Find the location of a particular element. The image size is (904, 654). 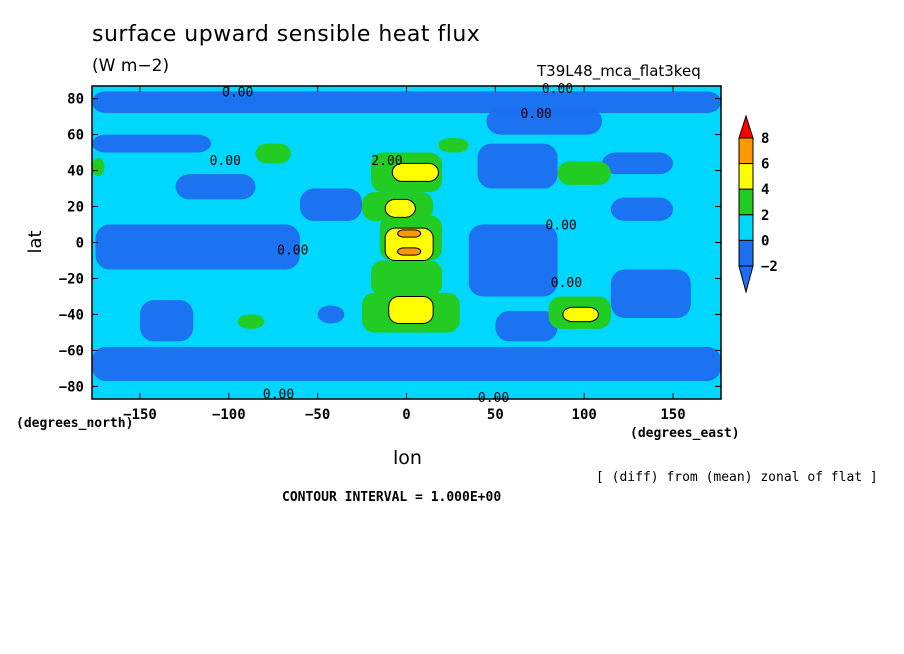

colorbar-label: 4 is located at coordinates (765, 190).